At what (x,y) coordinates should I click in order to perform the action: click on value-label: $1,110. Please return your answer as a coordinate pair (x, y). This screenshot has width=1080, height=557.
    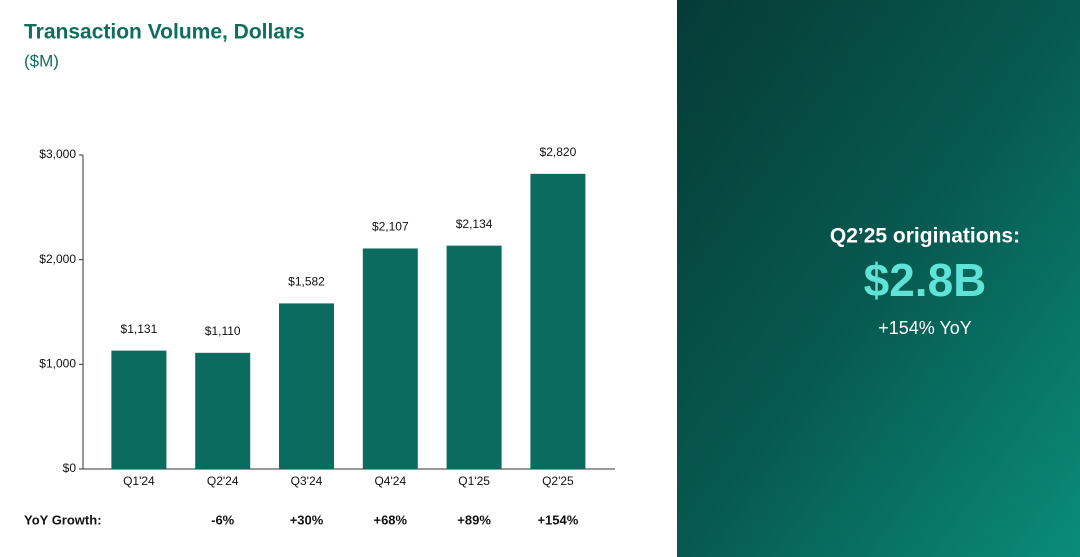
    Looking at the image, I should click on (223, 331).